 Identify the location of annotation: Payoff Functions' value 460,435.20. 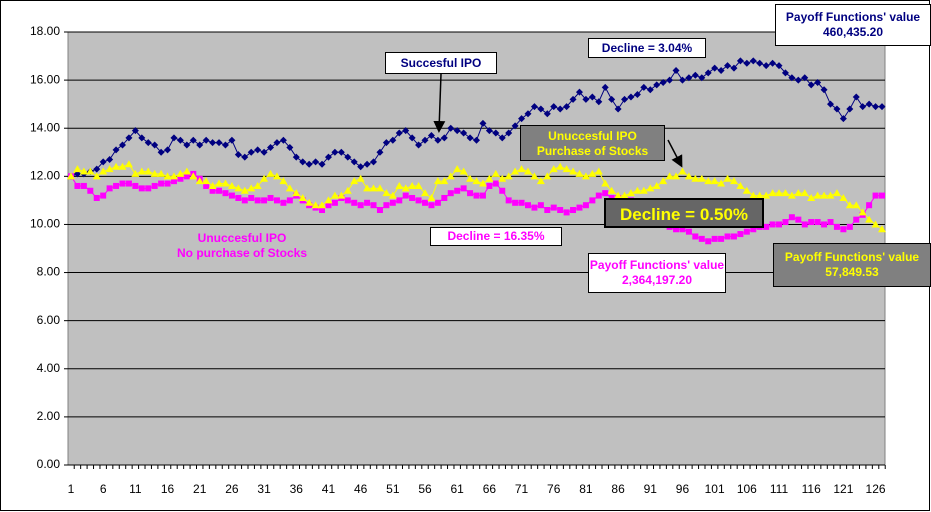
(853, 25).